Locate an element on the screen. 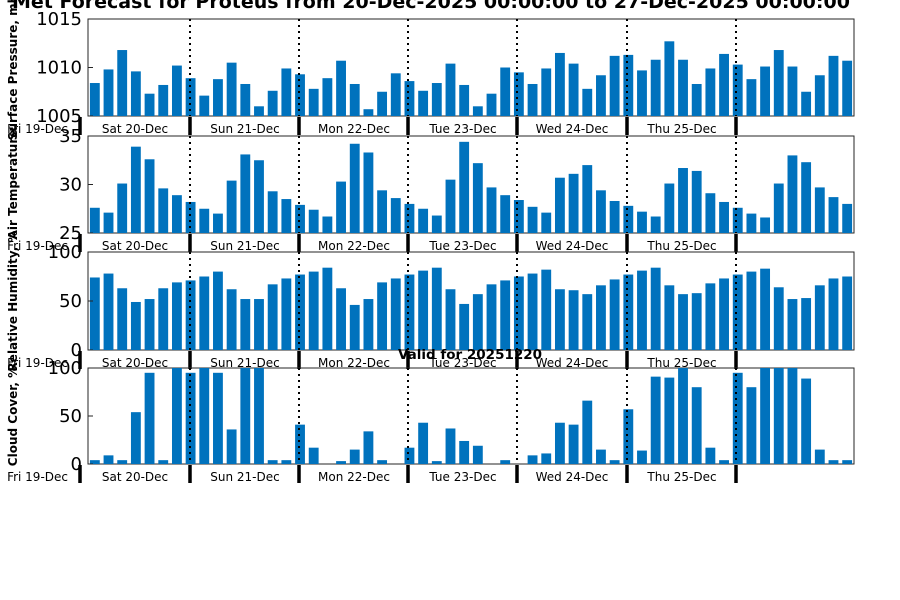 The width and height of the screenshot is (900, 600). y-tick-label: 25 is located at coordinates (70, 233).